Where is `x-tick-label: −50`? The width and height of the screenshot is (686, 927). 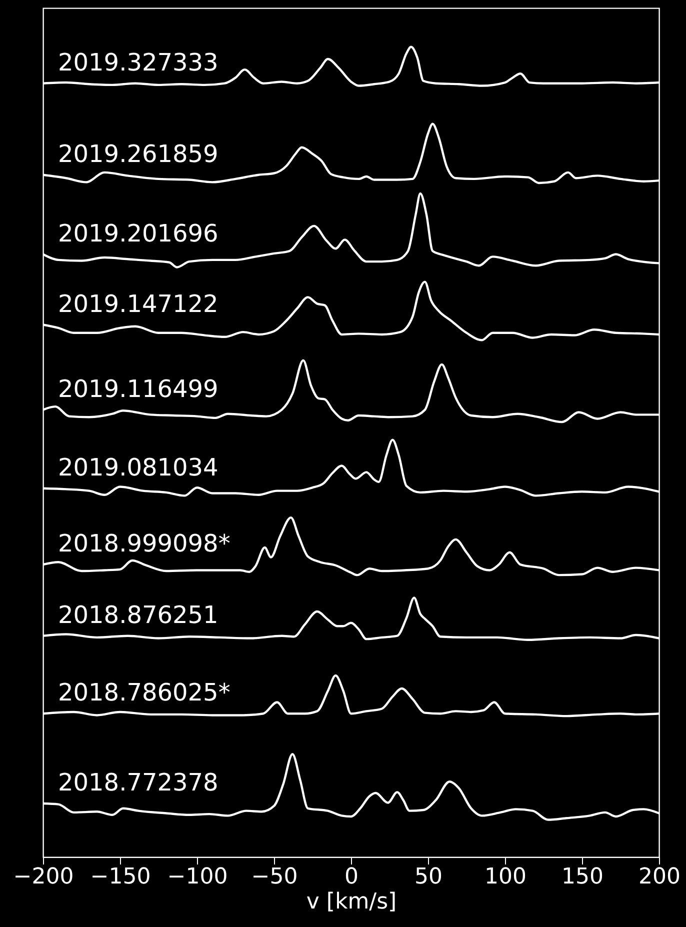 x-tick-label: −50 is located at coordinates (274, 877).